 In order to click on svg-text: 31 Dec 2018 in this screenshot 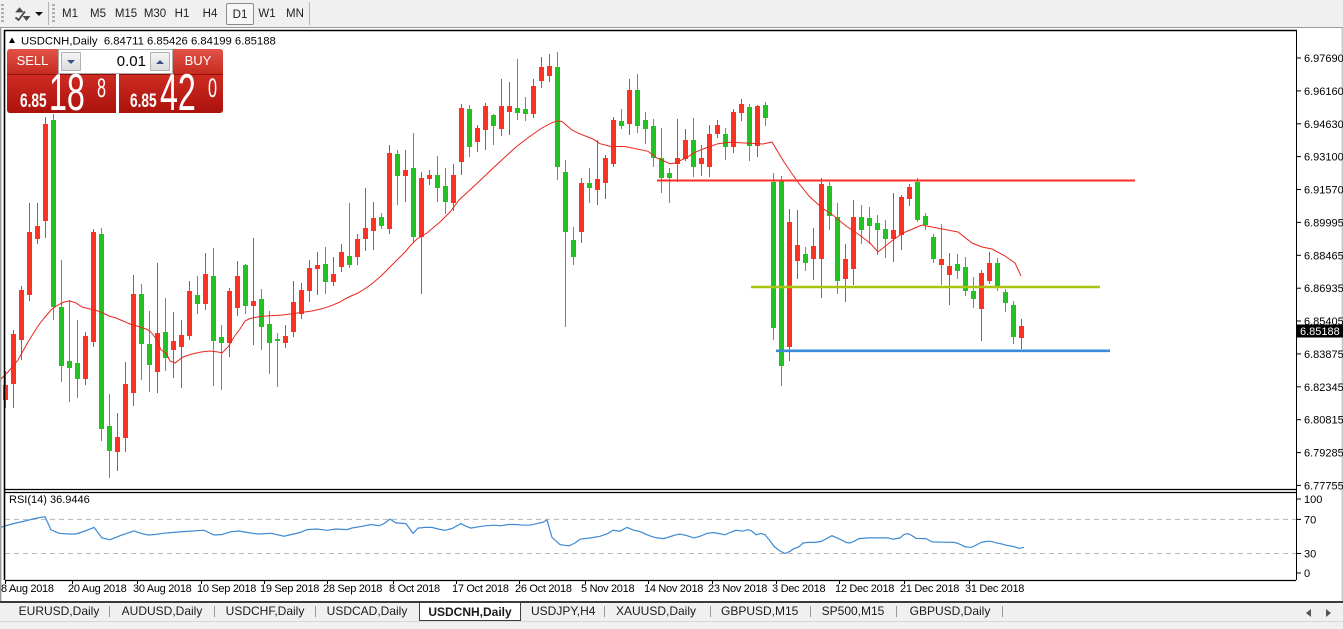, I will do `click(994, 589)`.